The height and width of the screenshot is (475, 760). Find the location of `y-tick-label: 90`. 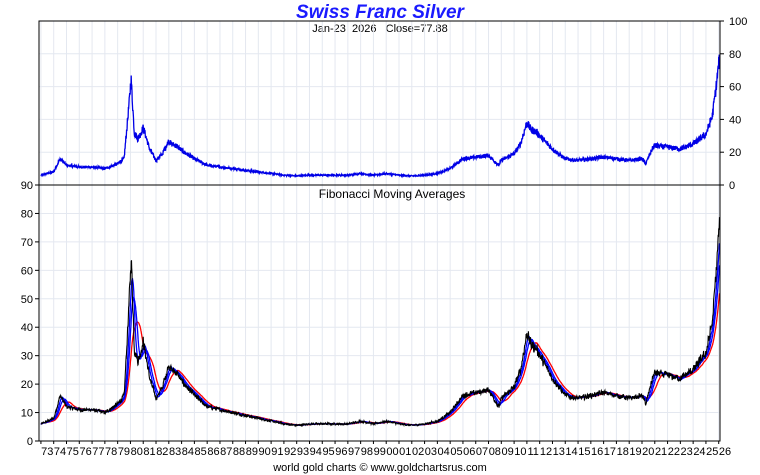

y-tick-label: 90 is located at coordinates (27, 186).